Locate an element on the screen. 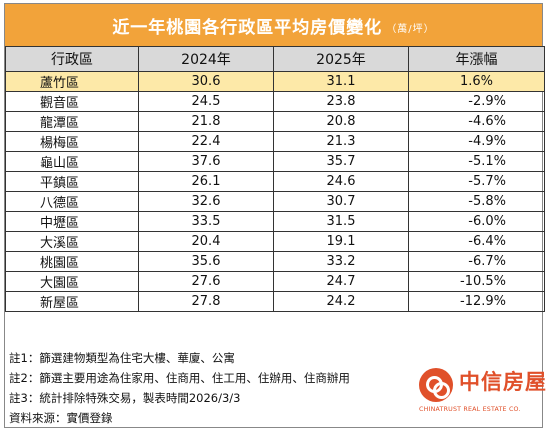  district-cell: 楊梅區 is located at coordinates (72, 141).